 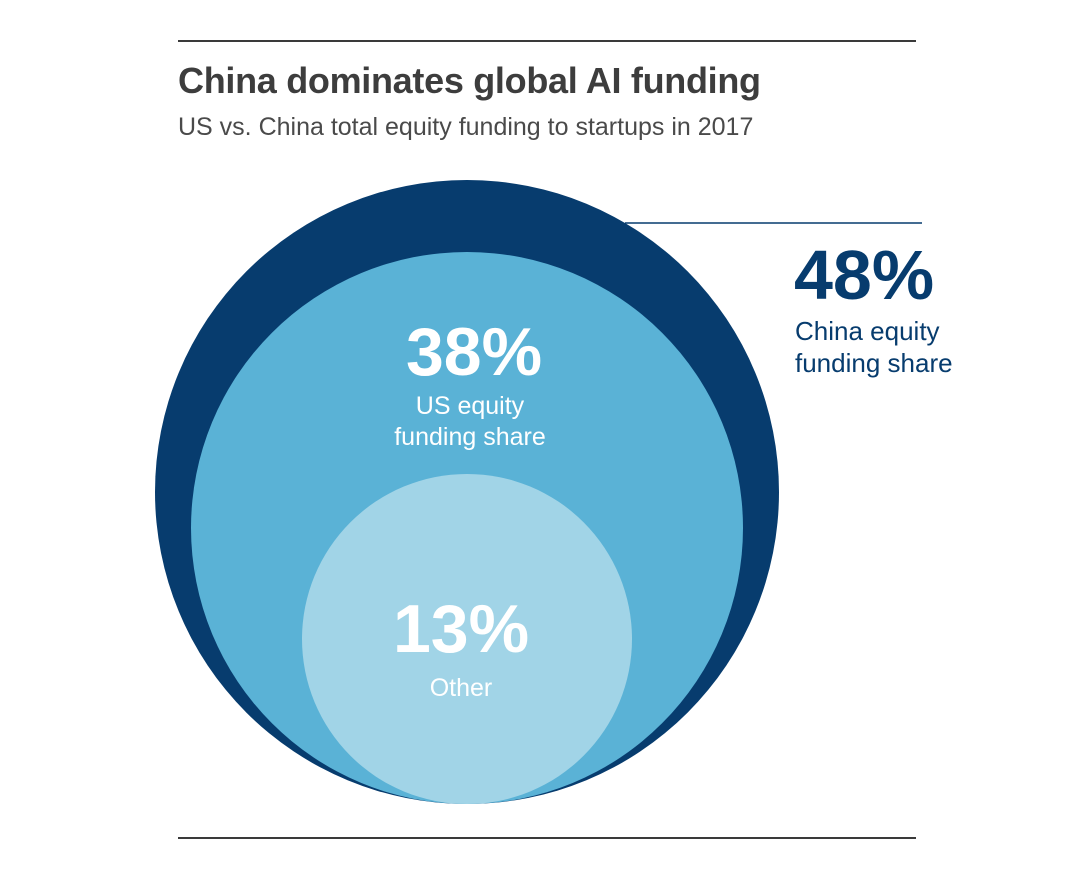 I want to click on other-value-label: 13%, so click(x=461, y=629).